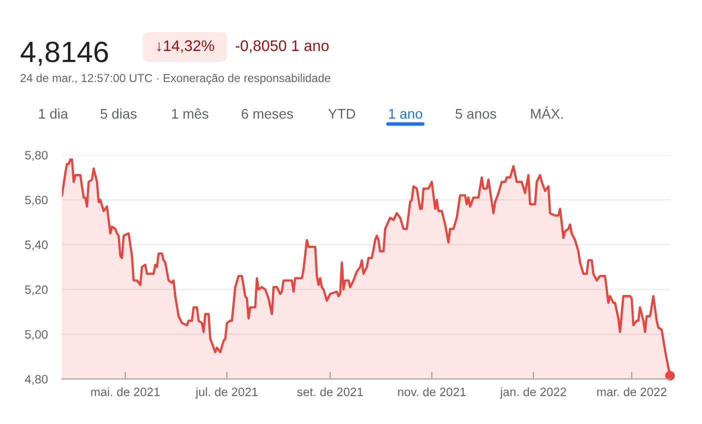 This screenshot has width=702, height=424. I want to click on text: ↓14,32%, so click(185, 46).